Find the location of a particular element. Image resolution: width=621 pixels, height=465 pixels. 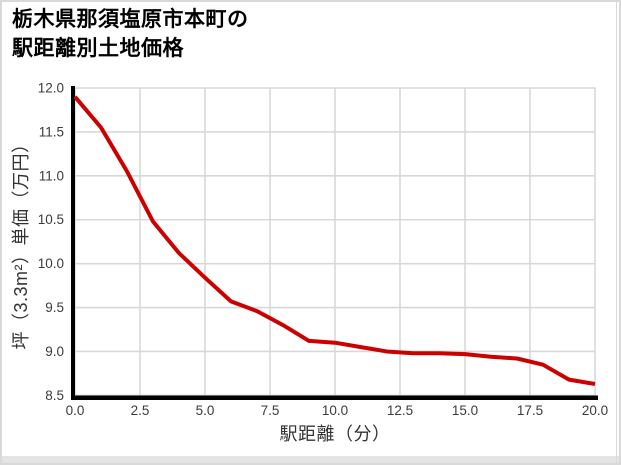

y-tick-label: 10.0 is located at coordinates (51, 263).